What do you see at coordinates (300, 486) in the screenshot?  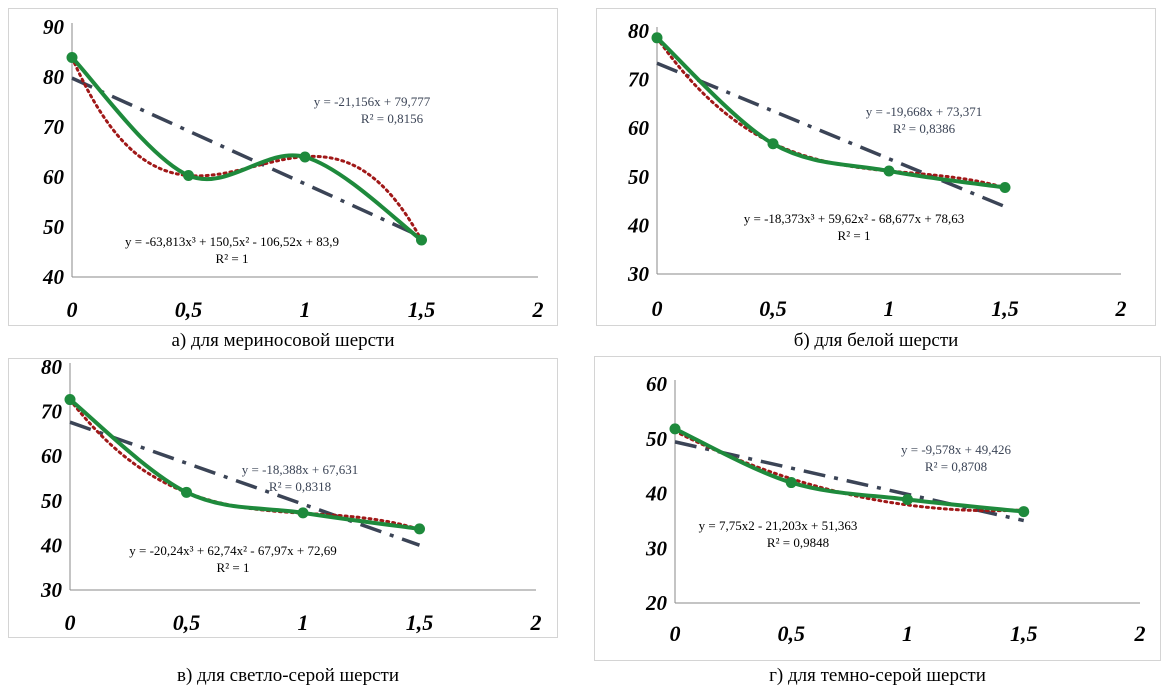 I see `linear-r2-label: R² = 0,8318` at bounding box center [300, 486].